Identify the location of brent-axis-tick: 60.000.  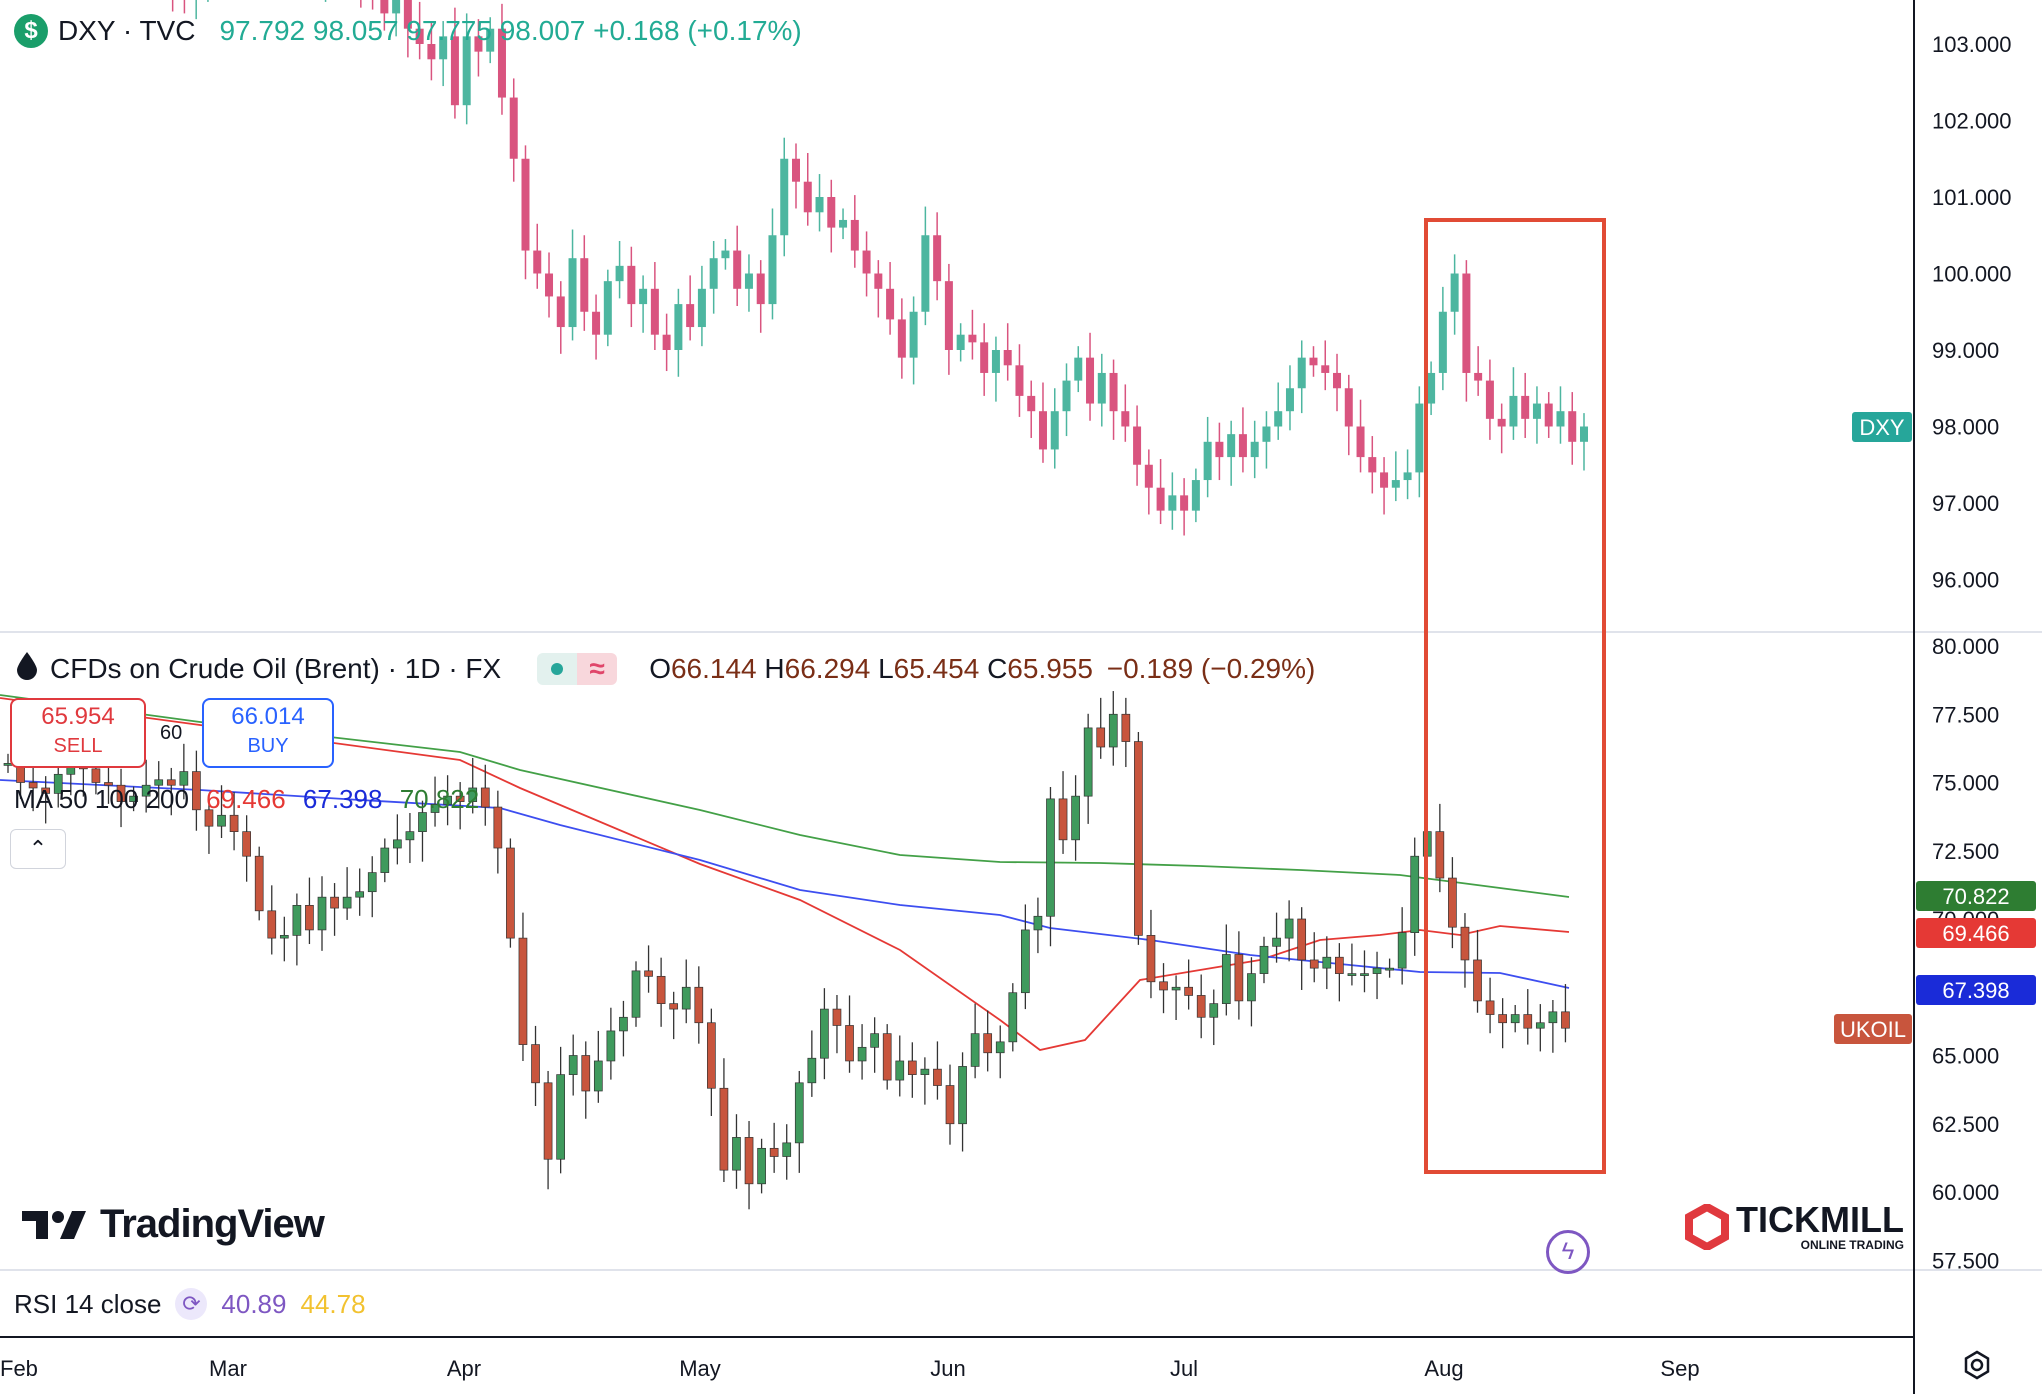
(1965, 1192).